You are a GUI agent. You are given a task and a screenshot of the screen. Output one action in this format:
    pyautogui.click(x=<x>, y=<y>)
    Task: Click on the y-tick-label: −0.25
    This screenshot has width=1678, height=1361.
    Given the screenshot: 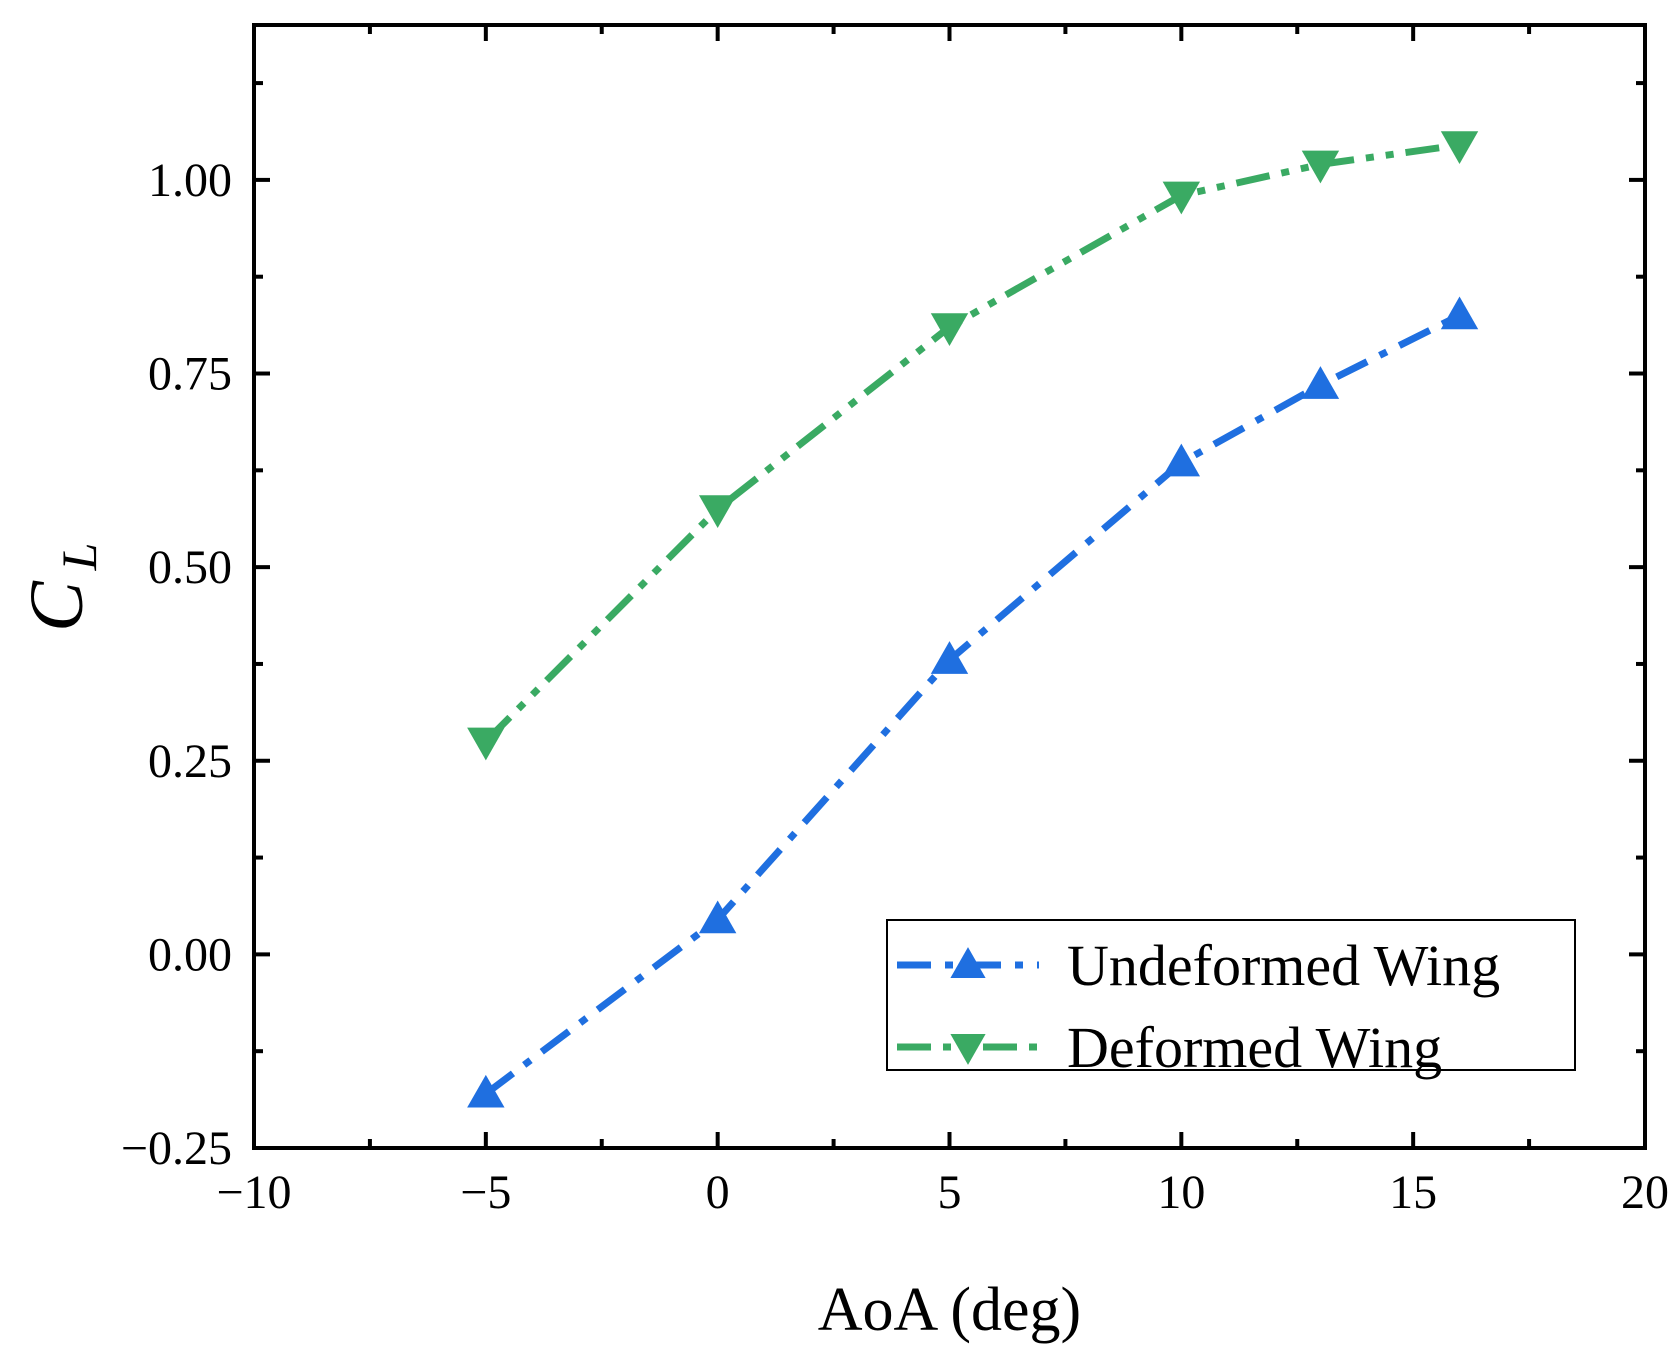 What is the action you would take?
    pyautogui.click(x=176, y=1148)
    